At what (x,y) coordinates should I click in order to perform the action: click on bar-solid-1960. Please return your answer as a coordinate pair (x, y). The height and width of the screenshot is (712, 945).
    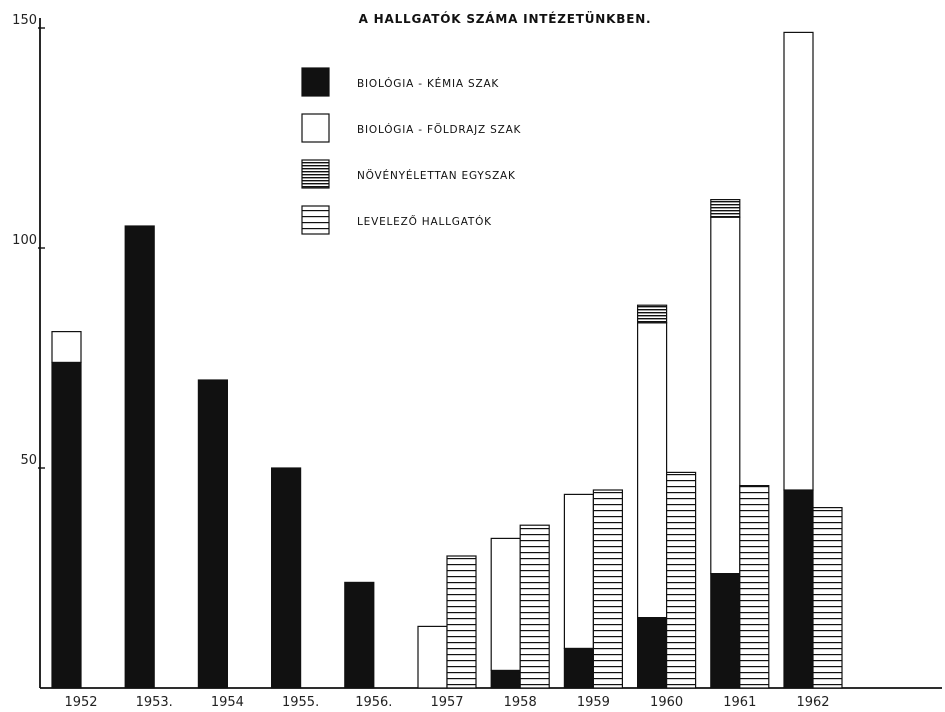
    Looking at the image, I should click on (652, 652).